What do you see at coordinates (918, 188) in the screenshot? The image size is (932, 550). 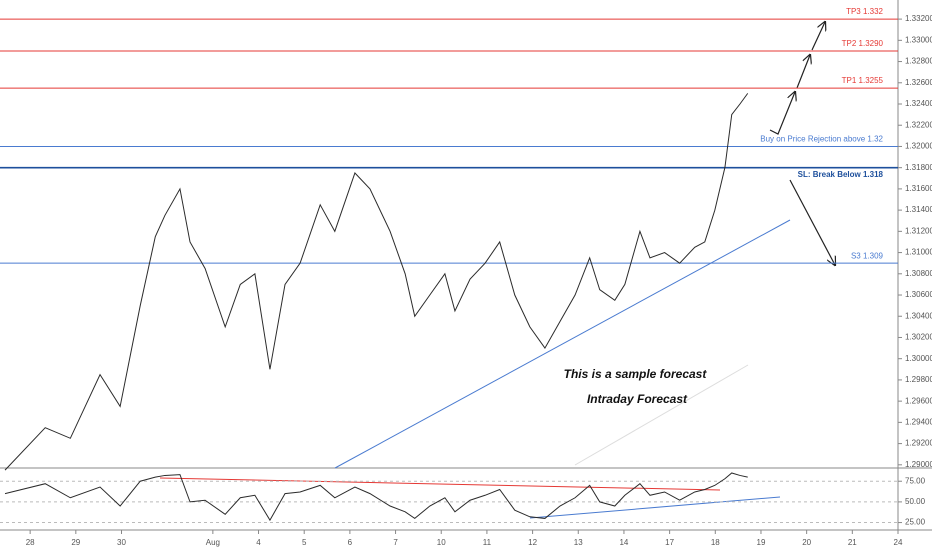 I see `y-tick-label: 1.31600` at bounding box center [918, 188].